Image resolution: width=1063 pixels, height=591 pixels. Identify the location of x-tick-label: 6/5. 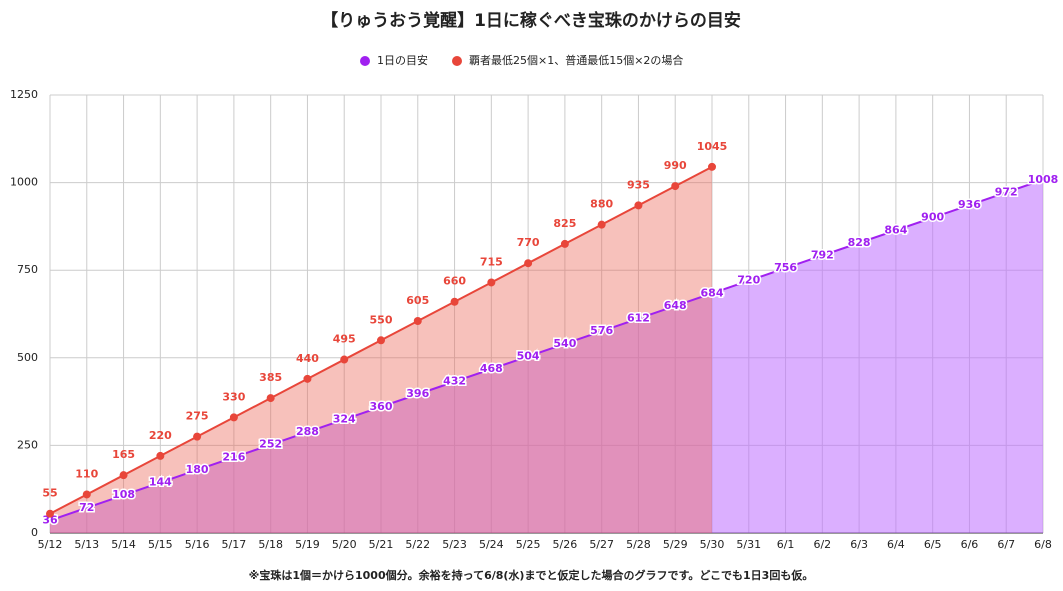
(933, 544).